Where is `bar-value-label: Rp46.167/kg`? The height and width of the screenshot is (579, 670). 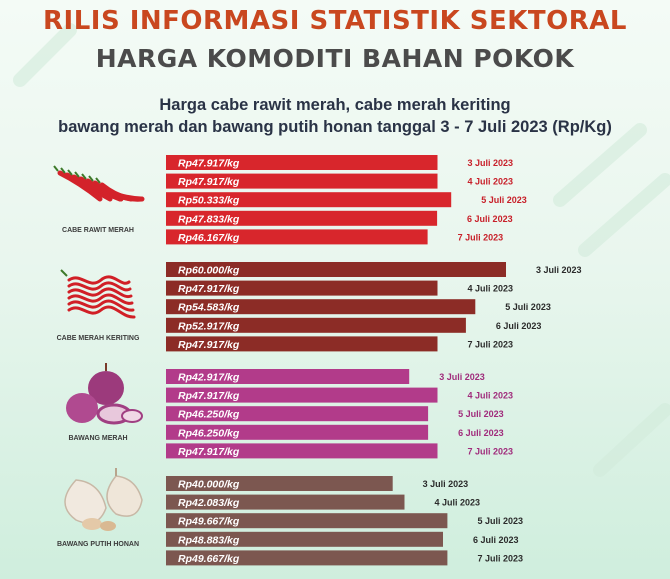
bar-value-label: Rp46.167/kg is located at coordinates (209, 238).